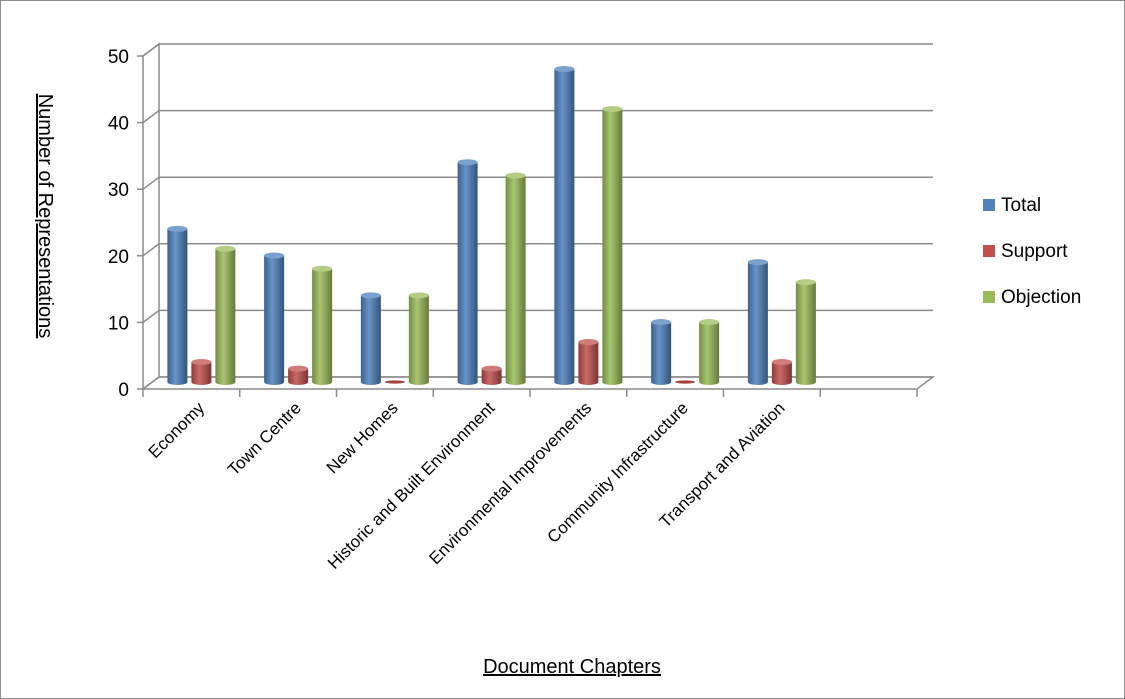 This screenshot has height=699, width=1125. What do you see at coordinates (151, 216) in the screenshot?
I see `side-wall` at bounding box center [151, 216].